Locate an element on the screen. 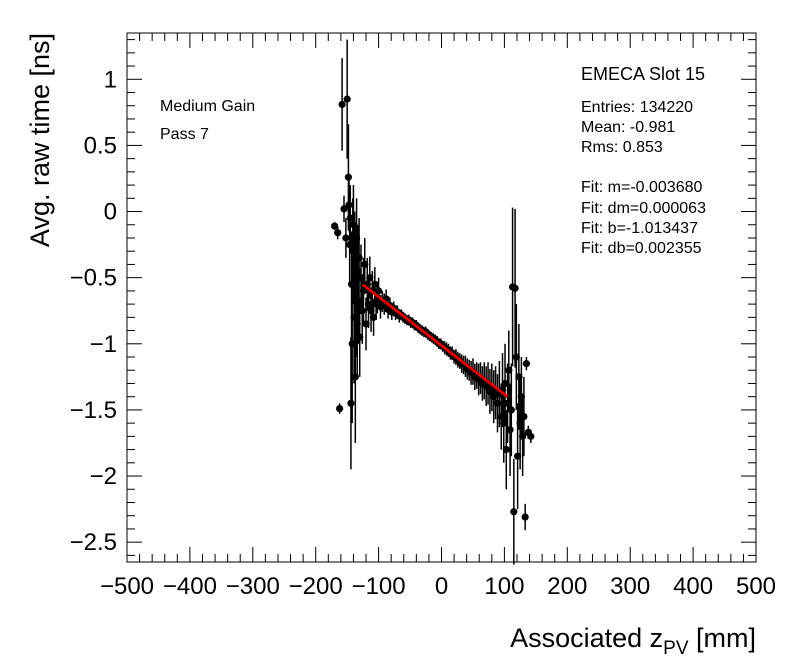  y-tick-label: −1.5 is located at coordinates (93, 410).